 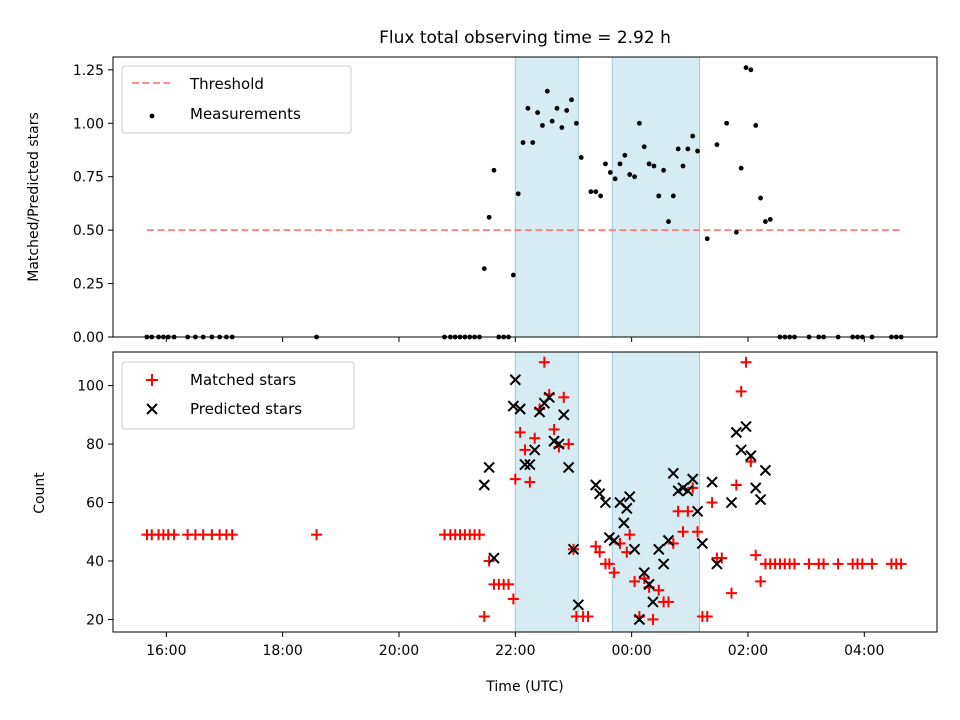 I want to click on legend-predicted-label: Predicted stars, so click(x=246, y=409).